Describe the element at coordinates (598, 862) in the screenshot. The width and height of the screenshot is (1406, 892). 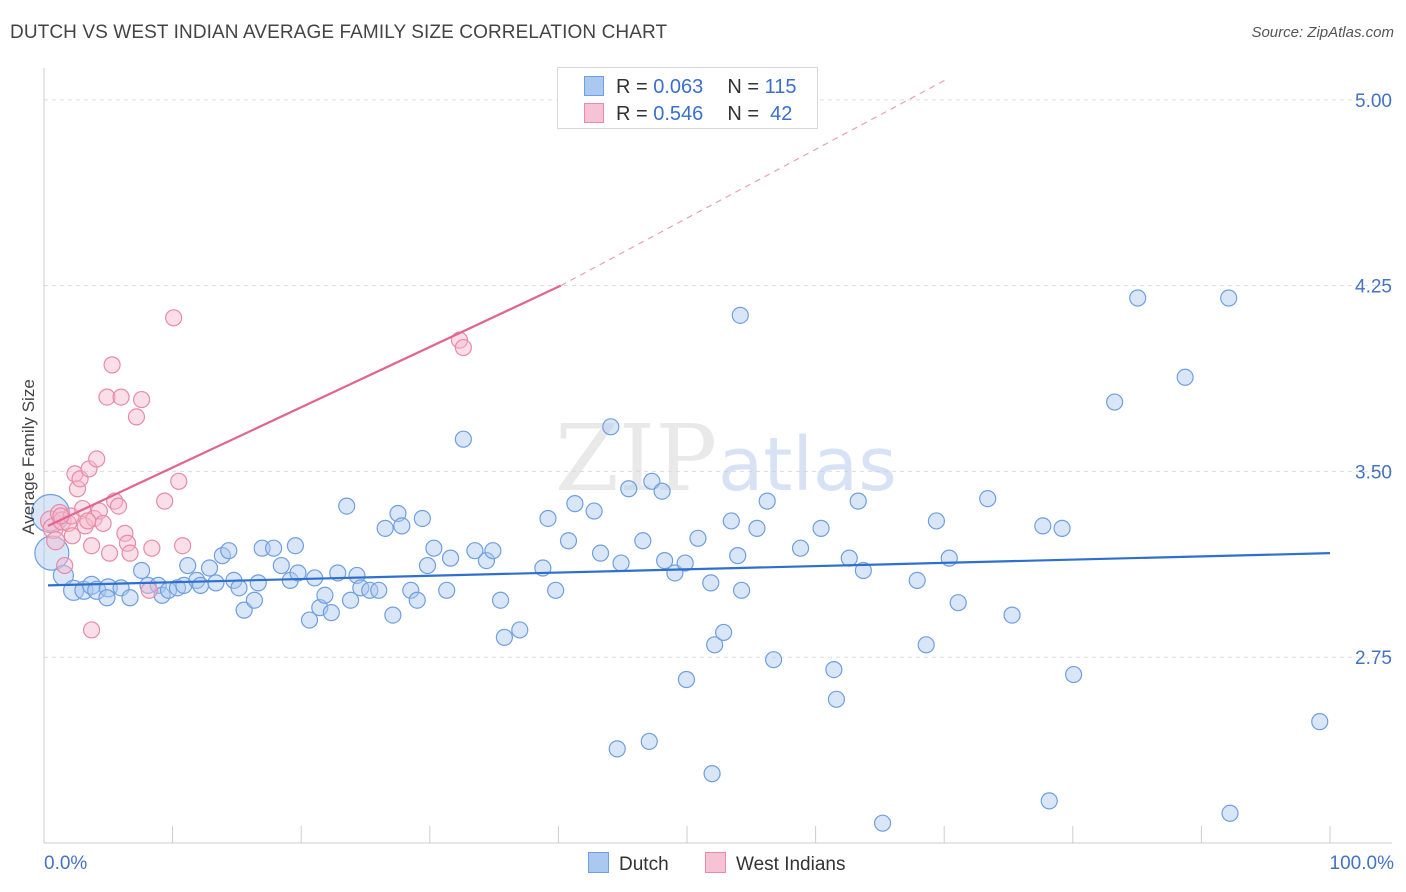
I see `bottom-dutch-swatch` at that location.